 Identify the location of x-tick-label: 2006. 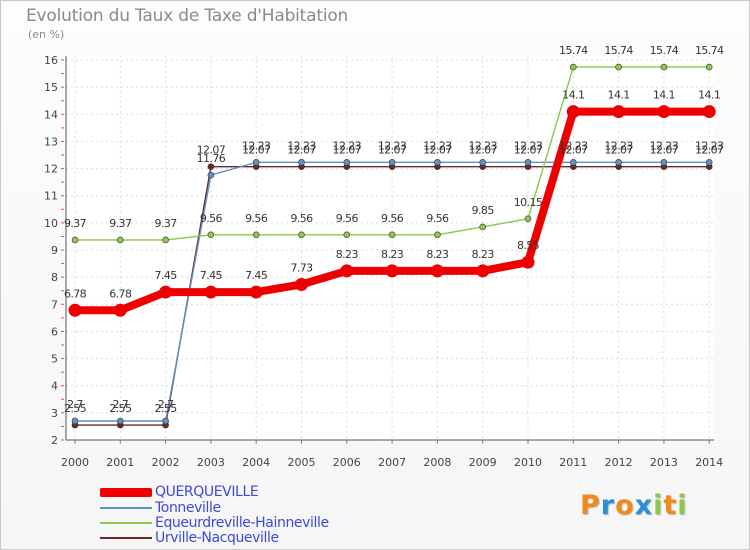
(347, 462).